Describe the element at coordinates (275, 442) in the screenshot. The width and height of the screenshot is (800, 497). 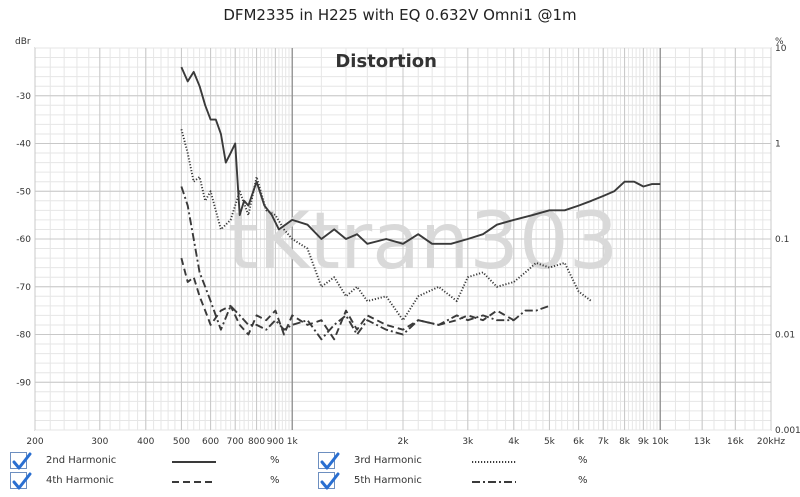
I see `x-tick-label: 900` at that location.